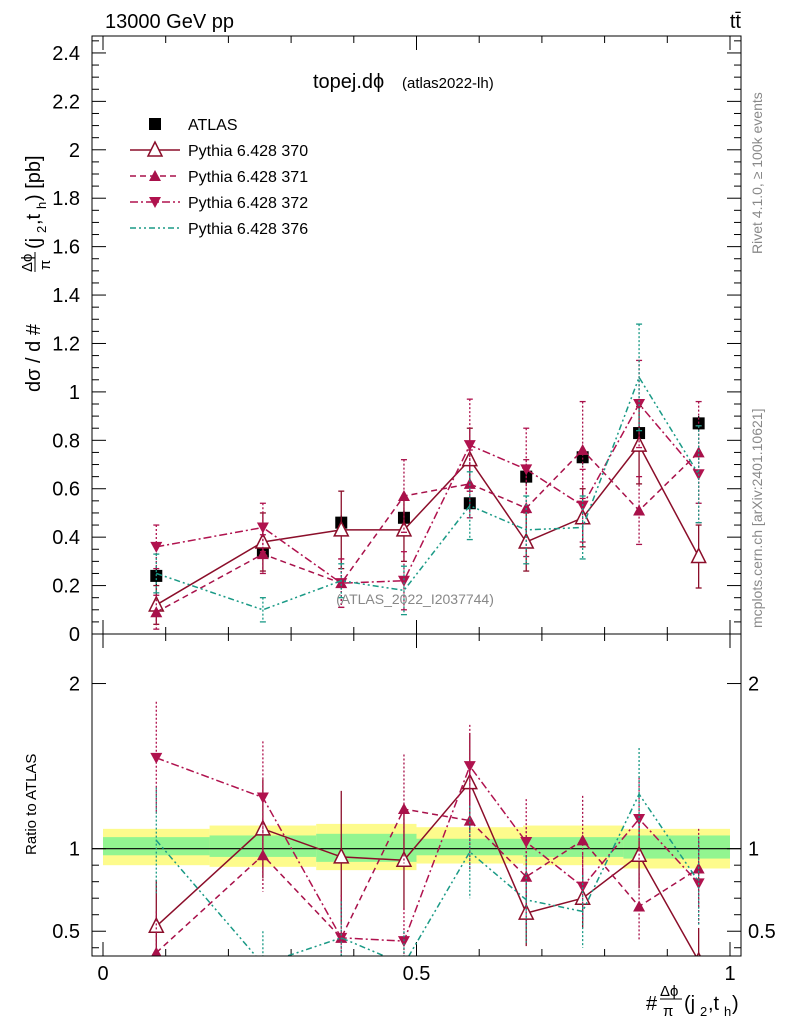 This screenshot has height=1024, width=786. What do you see at coordinates (74, 393) in the screenshot?
I see `y-tick-label-main: 1` at bounding box center [74, 393].